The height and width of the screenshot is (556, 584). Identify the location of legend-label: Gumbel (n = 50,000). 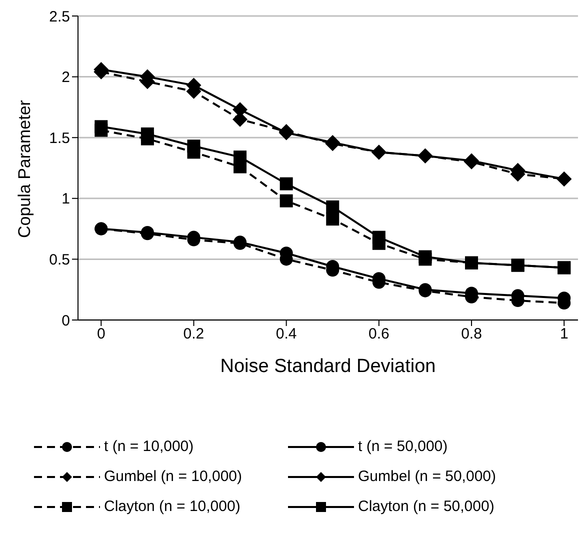
(427, 476).